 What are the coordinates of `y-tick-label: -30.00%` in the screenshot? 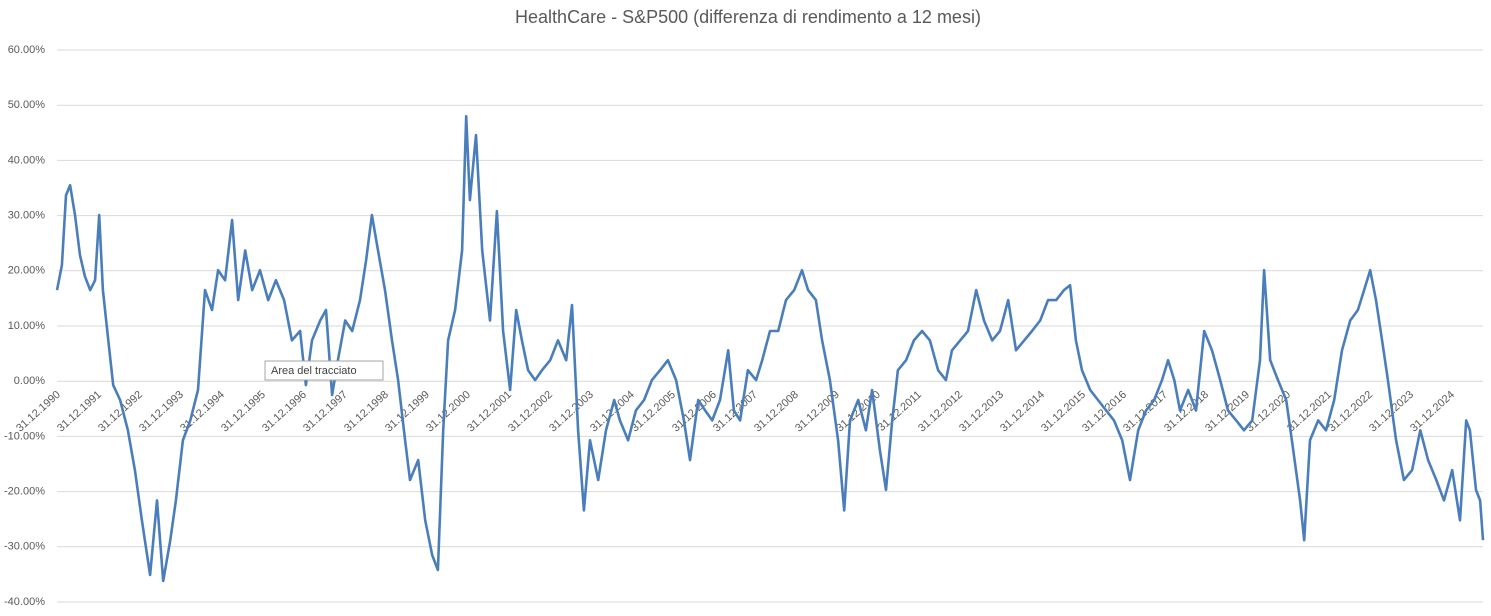 It's located at (24, 547).